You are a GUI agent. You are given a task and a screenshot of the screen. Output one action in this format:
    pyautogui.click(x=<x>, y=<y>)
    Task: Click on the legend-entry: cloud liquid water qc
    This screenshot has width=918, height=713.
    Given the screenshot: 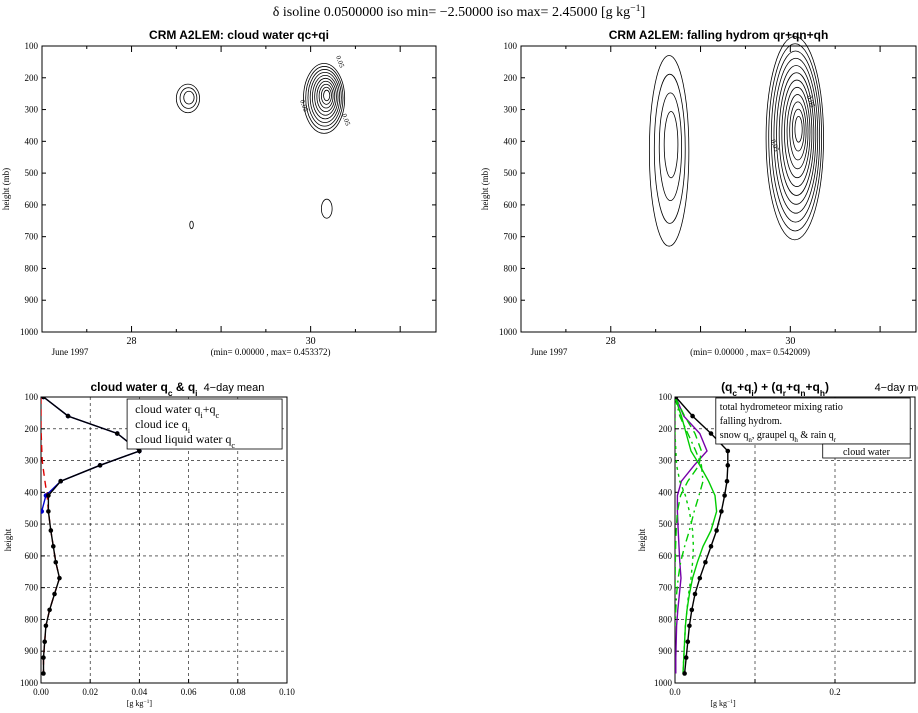 What is the action you would take?
    pyautogui.click(x=185, y=441)
    